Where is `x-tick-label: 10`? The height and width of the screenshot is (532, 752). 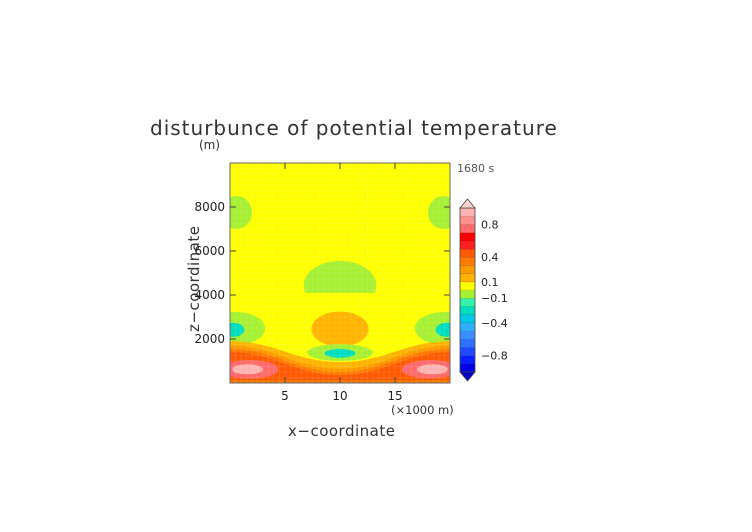
x-tick-label: 10 is located at coordinates (339, 396).